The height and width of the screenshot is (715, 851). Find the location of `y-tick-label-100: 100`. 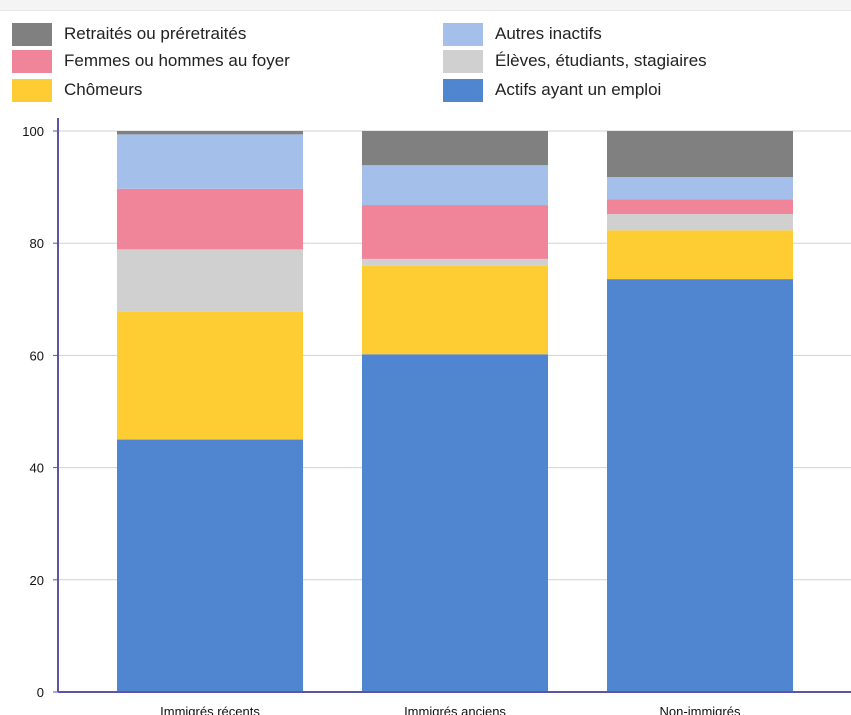

y-tick-label-100: 100 is located at coordinates (33, 131).